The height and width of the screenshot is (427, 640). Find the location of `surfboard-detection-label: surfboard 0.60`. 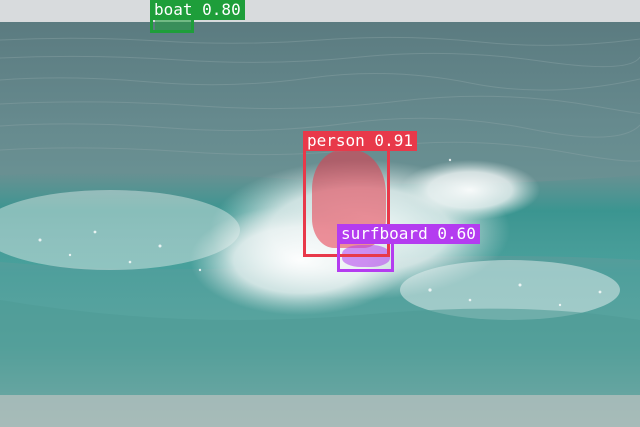

surfboard-detection-label: surfboard 0.60 is located at coordinates (408, 234).